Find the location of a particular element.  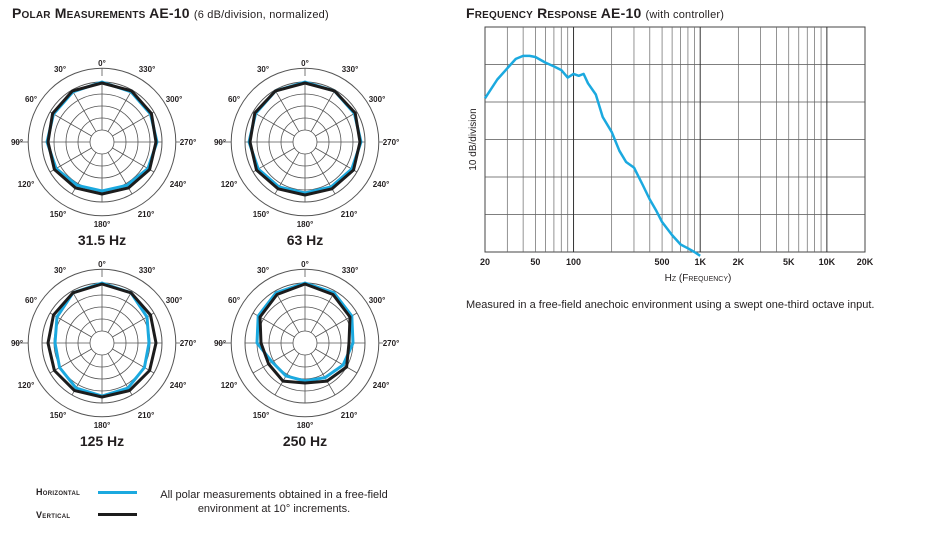

response-x-axis-label: Hz (Frequency) is located at coordinates (698, 278).